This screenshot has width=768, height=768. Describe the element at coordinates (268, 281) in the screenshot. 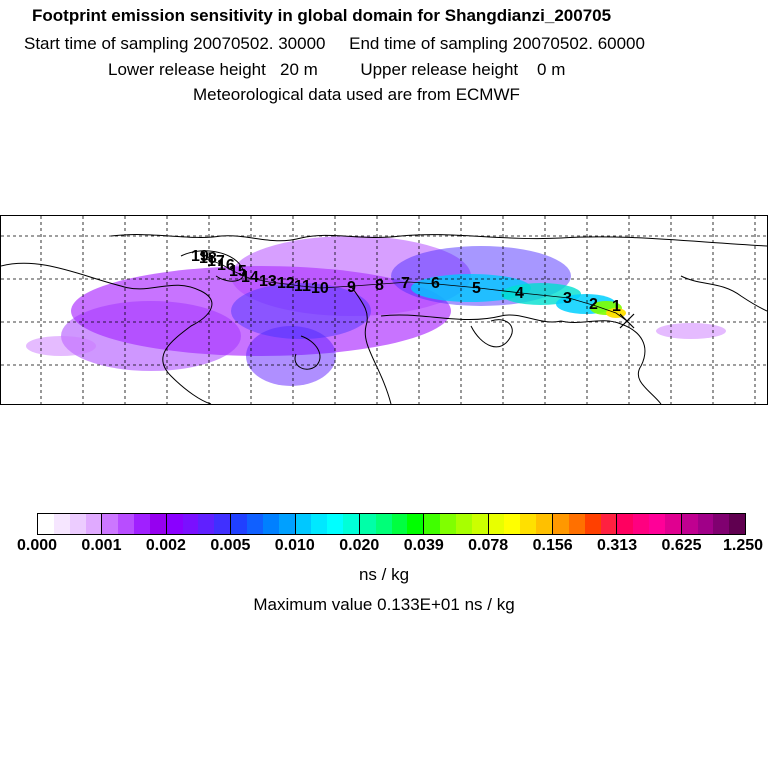

I see `traj-label-13: 13` at that location.